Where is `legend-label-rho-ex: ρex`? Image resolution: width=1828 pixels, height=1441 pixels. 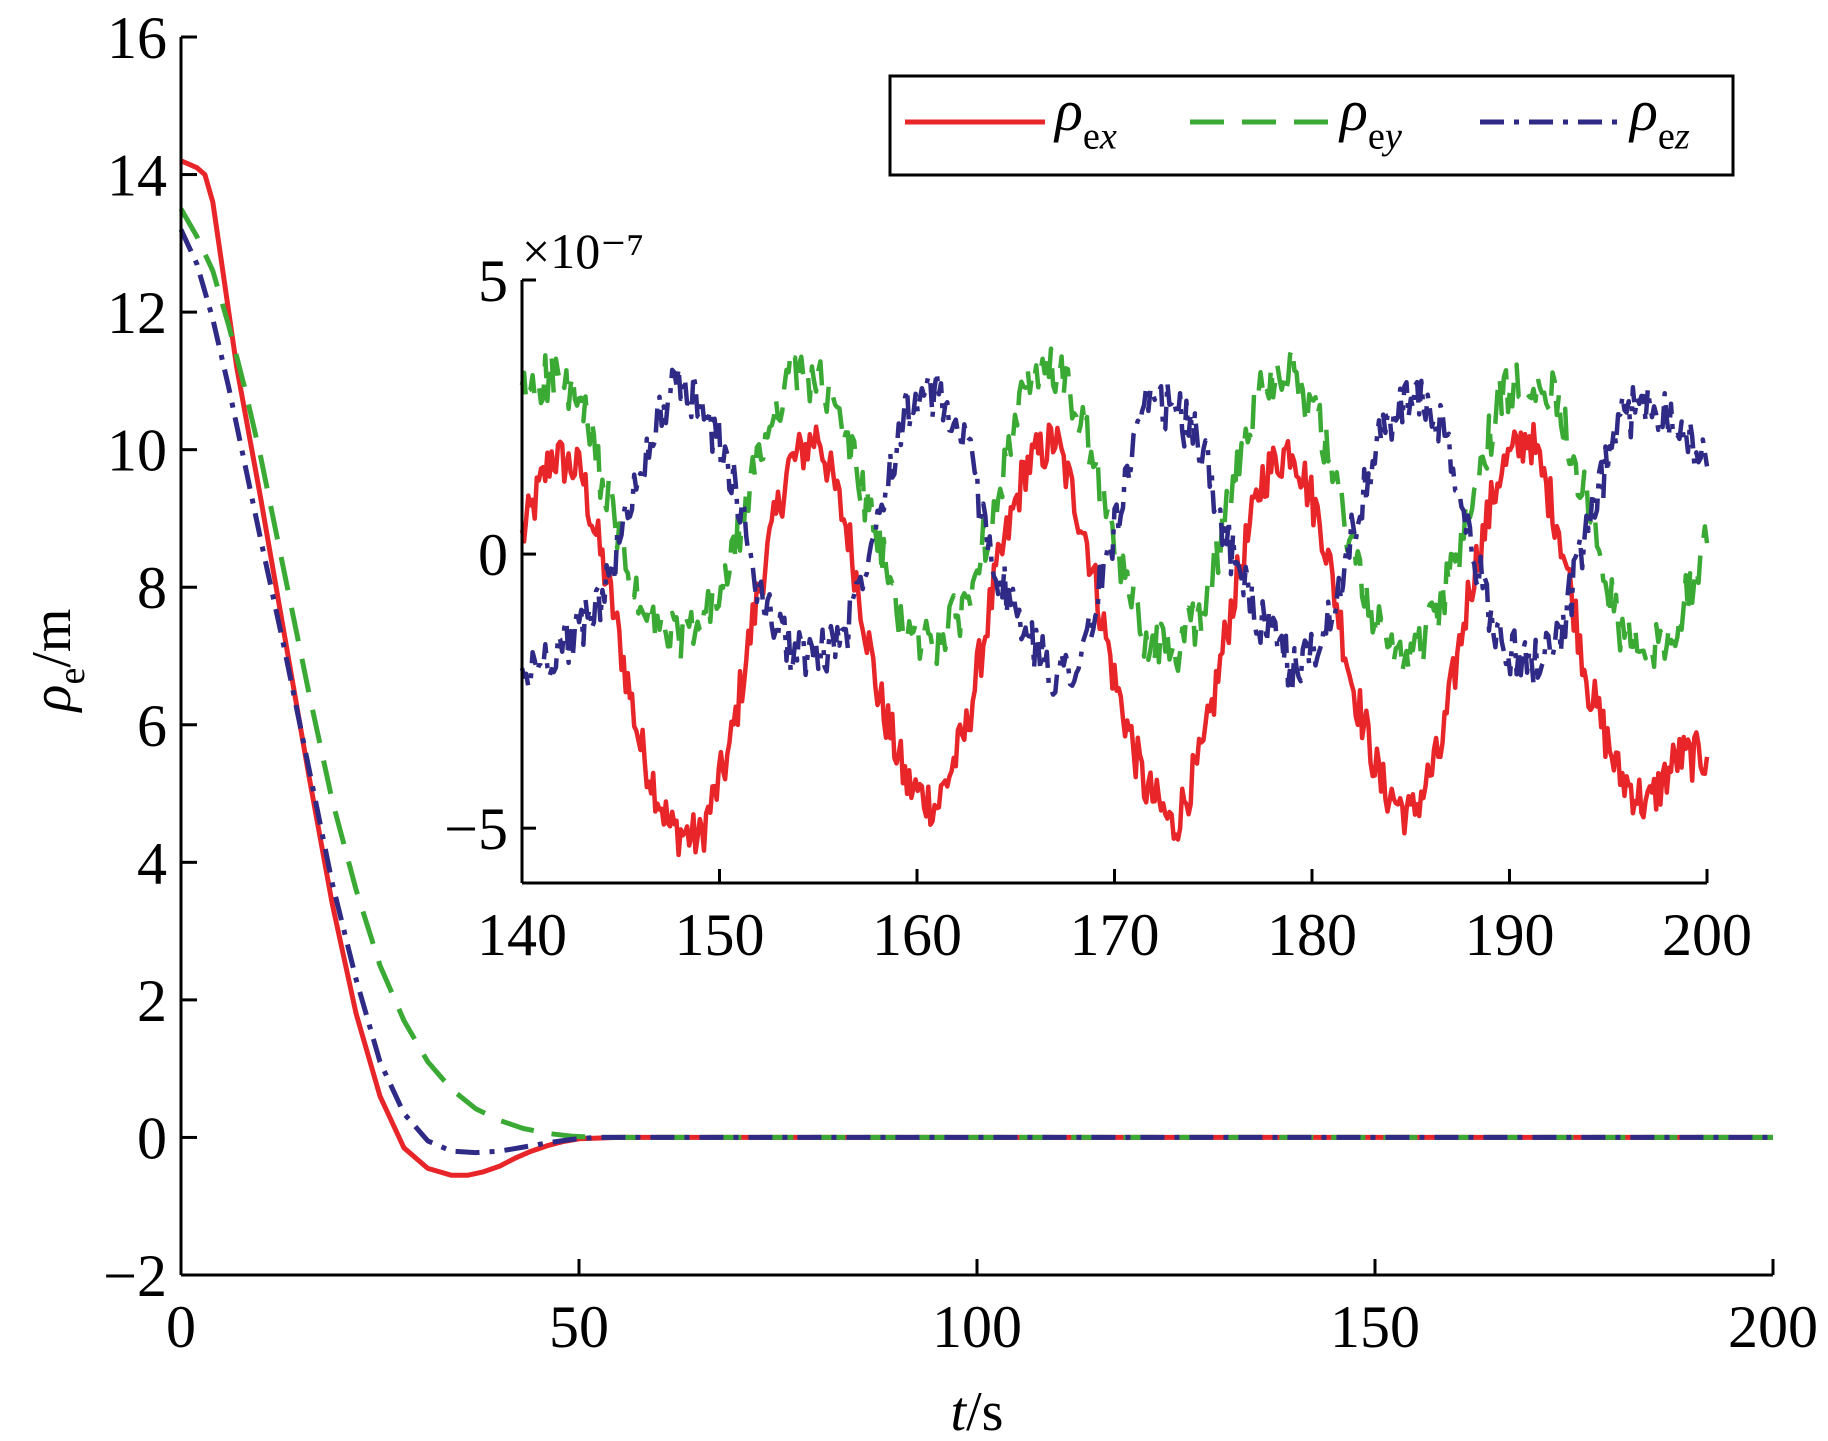
legend-label-rho-ex: ρex is located at coordinates (1085, 118).